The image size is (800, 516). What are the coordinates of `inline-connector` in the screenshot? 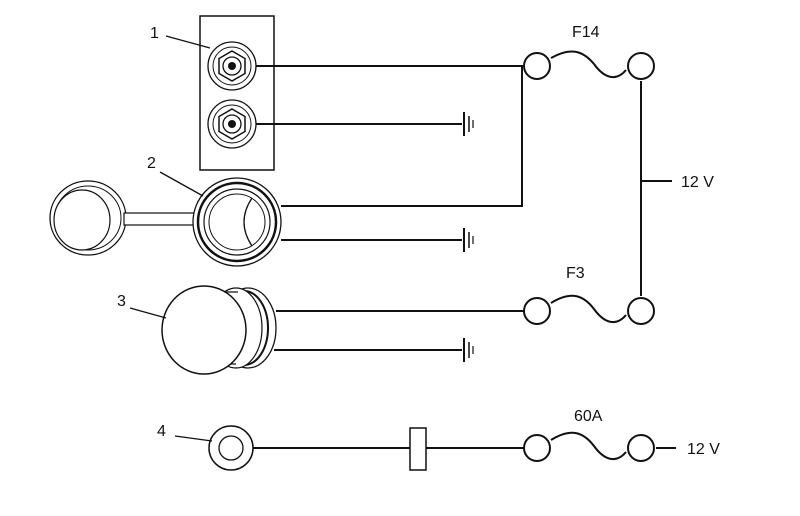 It's located at (418, 449).